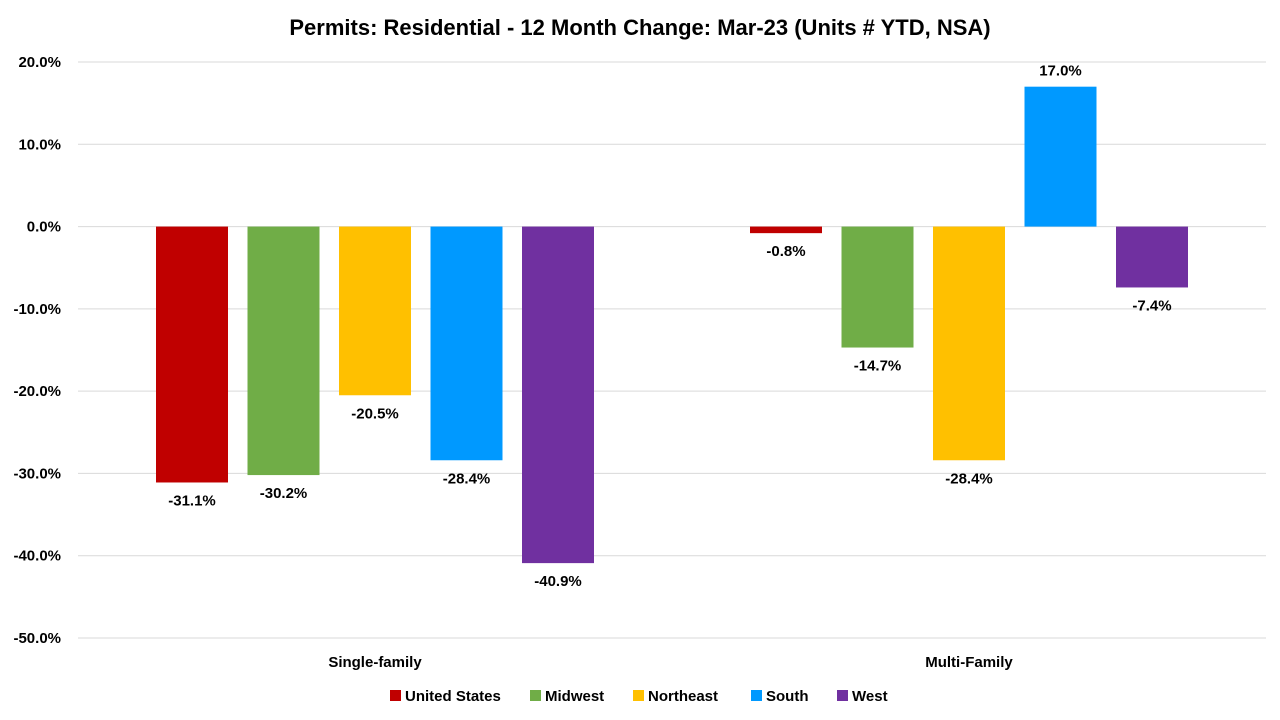 This screenshot has width=1280, height=720. What do you see at coordinates (37, 638) in the screenshot?
I see `y-tick-label: -50.0%` at bounding box center [37, 638].